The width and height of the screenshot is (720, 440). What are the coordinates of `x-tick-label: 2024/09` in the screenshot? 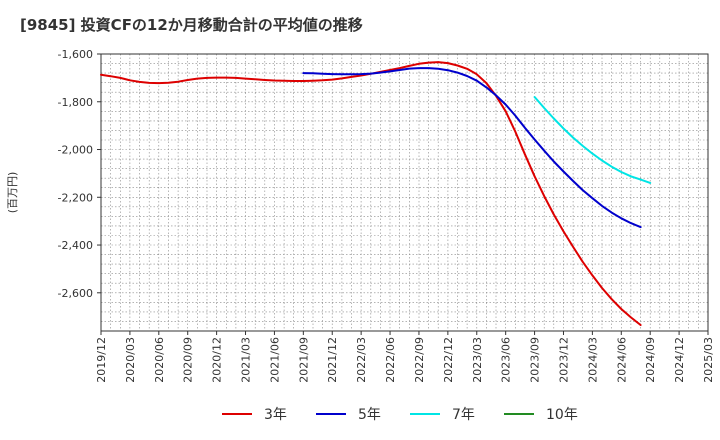 It's located at (650, 360).